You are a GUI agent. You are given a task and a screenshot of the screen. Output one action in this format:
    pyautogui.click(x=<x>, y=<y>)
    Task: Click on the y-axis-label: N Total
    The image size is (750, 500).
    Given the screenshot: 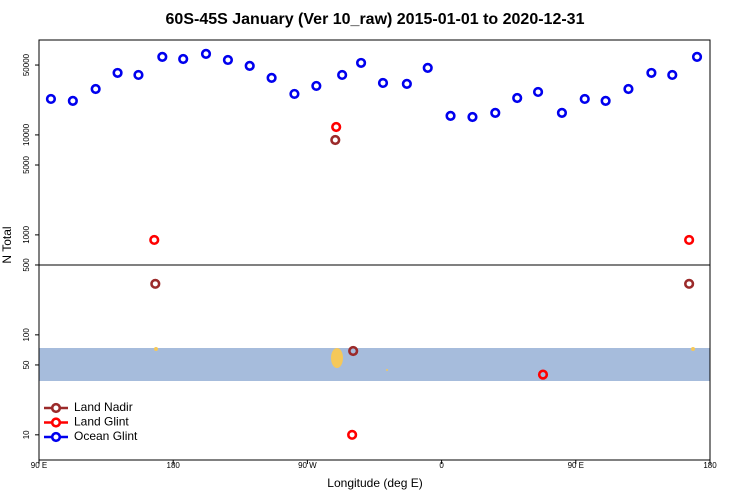 What is the action you would take?
    pyautogui.click(x=7, y=244)
    